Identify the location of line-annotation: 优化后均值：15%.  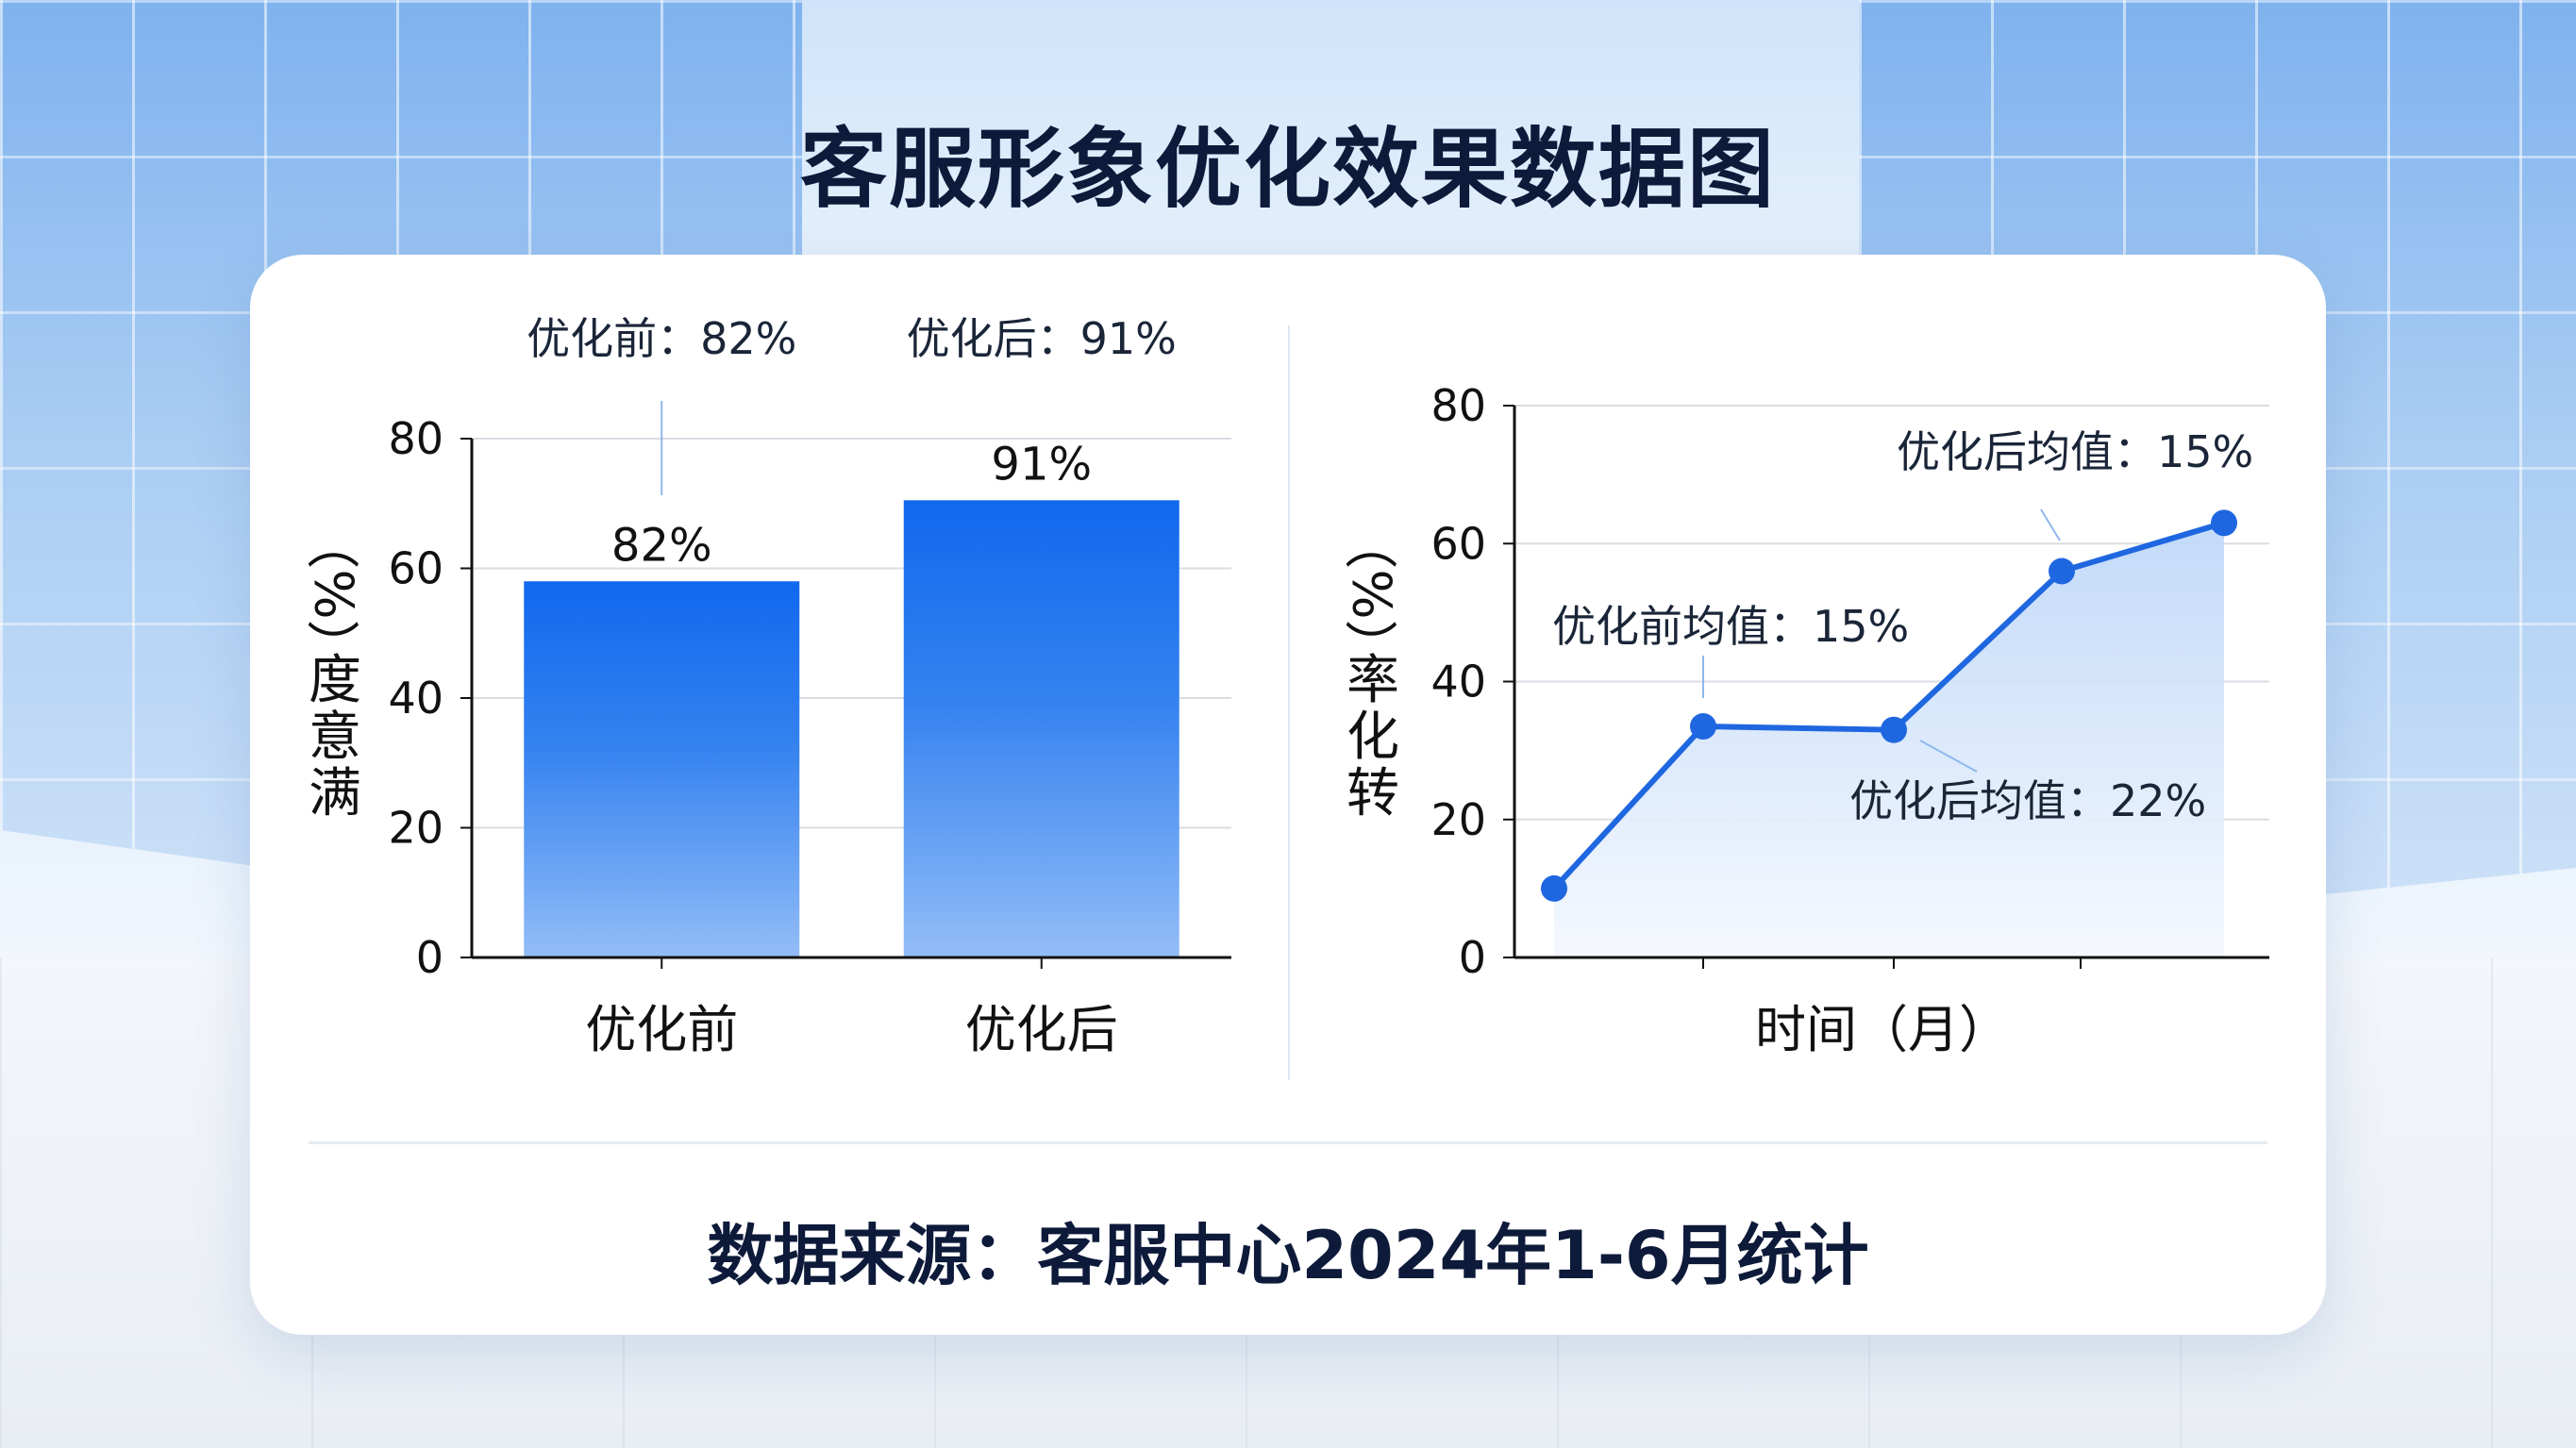
(2075, 451).